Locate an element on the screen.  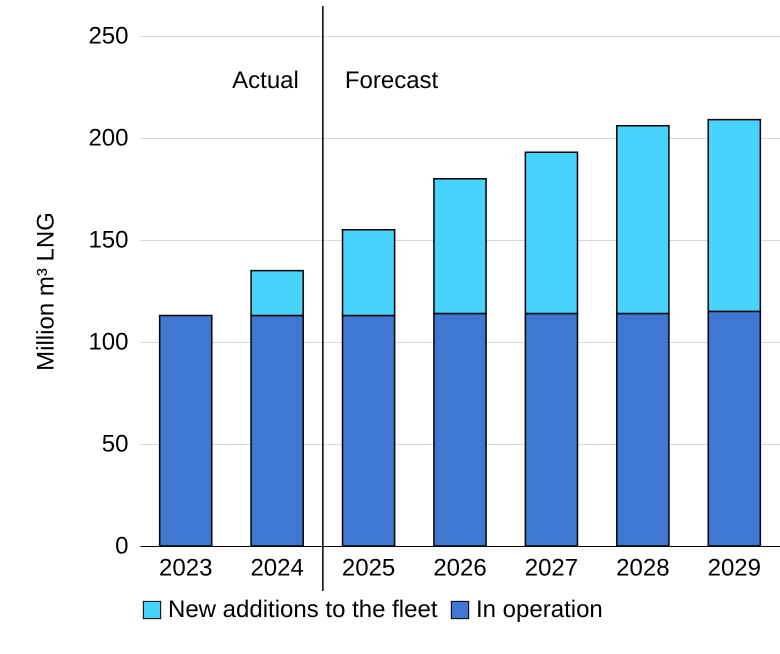
y-tick-label: 50 is located at coordinates (115, 444).